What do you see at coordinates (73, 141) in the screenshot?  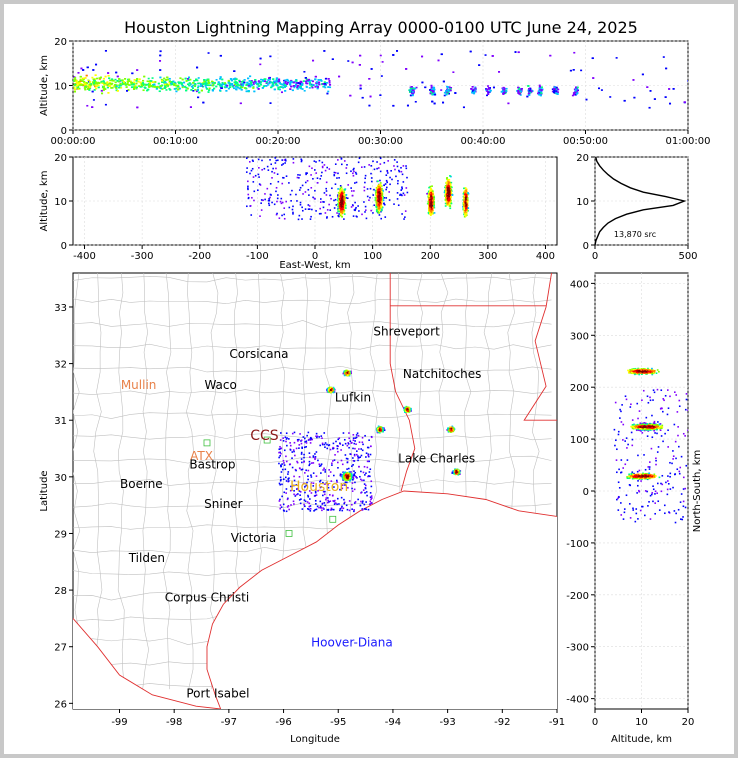 I see `p1-x-tick-label: 00:00:00` at bounding box center [73, 141].